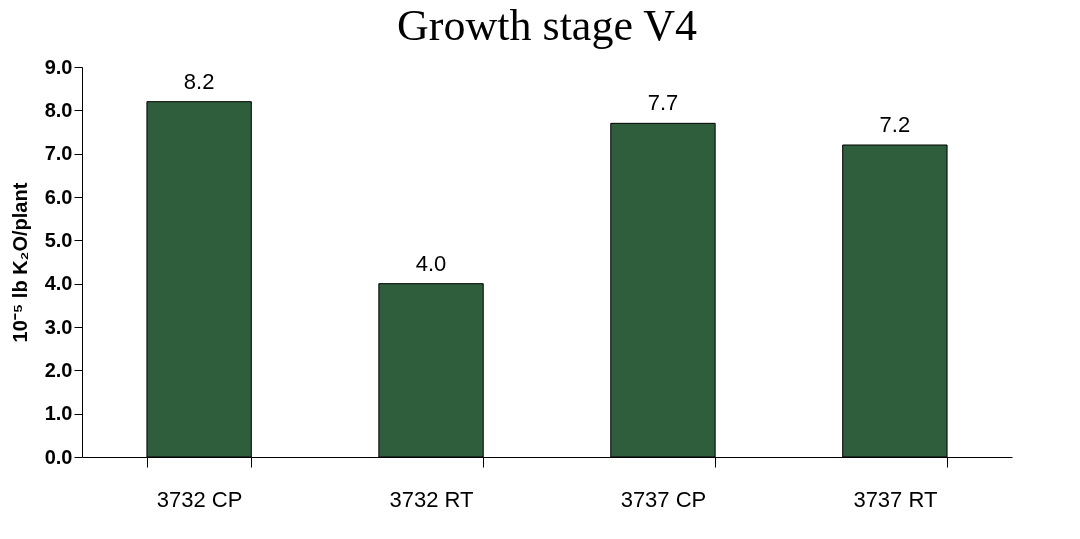  I want to click on y-tick-label: 9.0, so click(58, 66).